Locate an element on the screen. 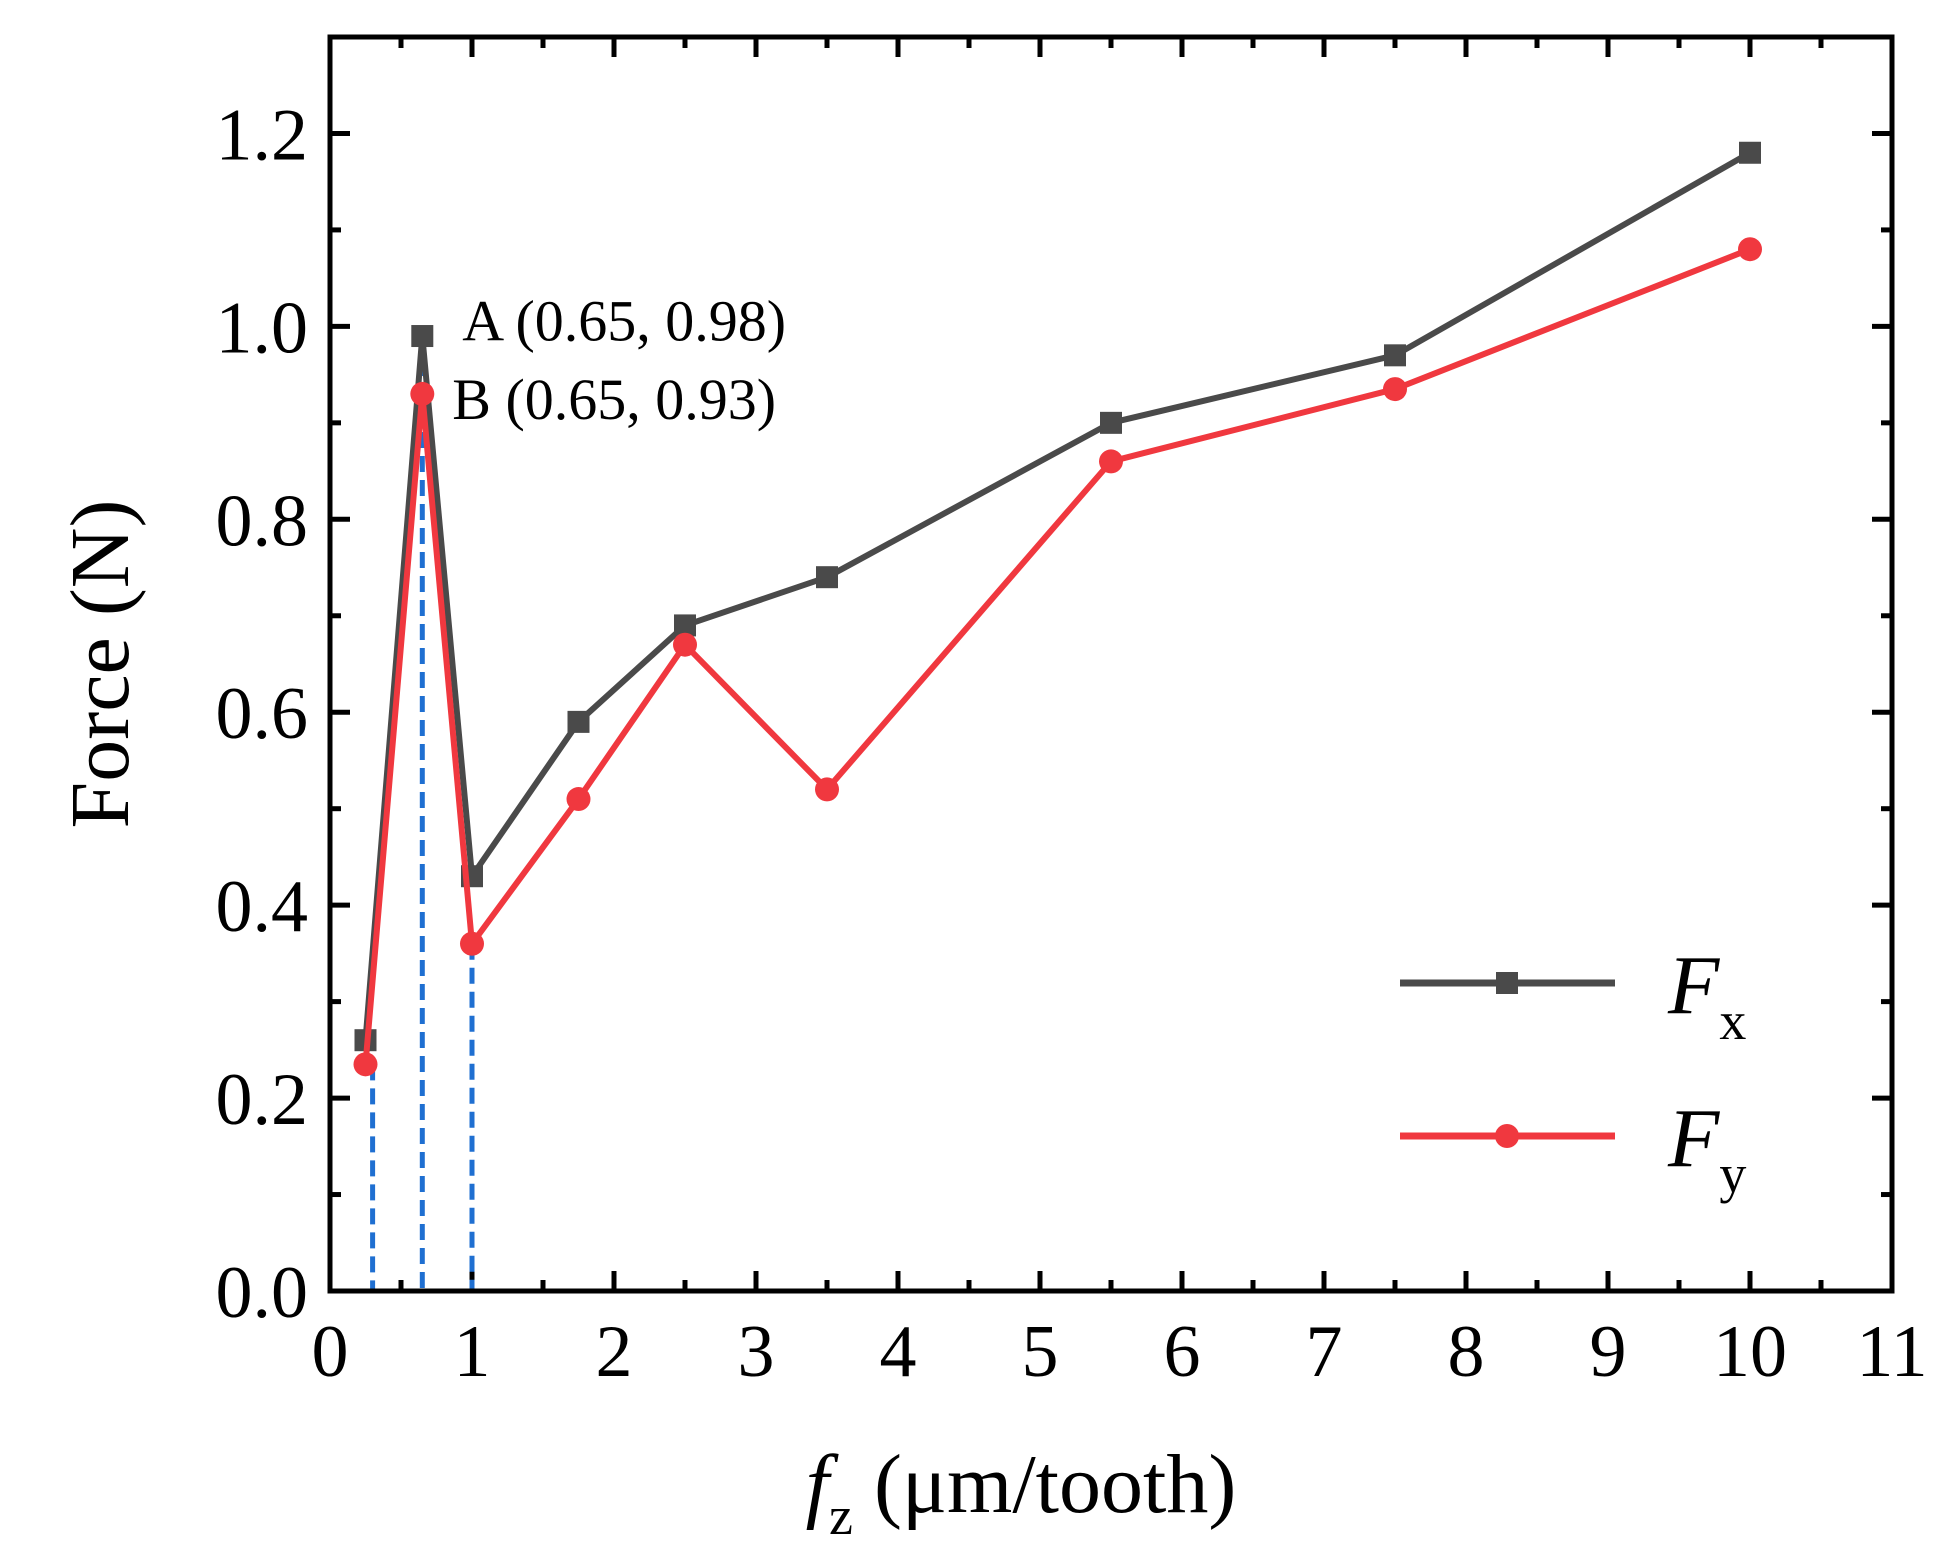 This screenshot has height=1555, width=1959. y-axis-label: Force (N) is located at coordinates (100, 664).